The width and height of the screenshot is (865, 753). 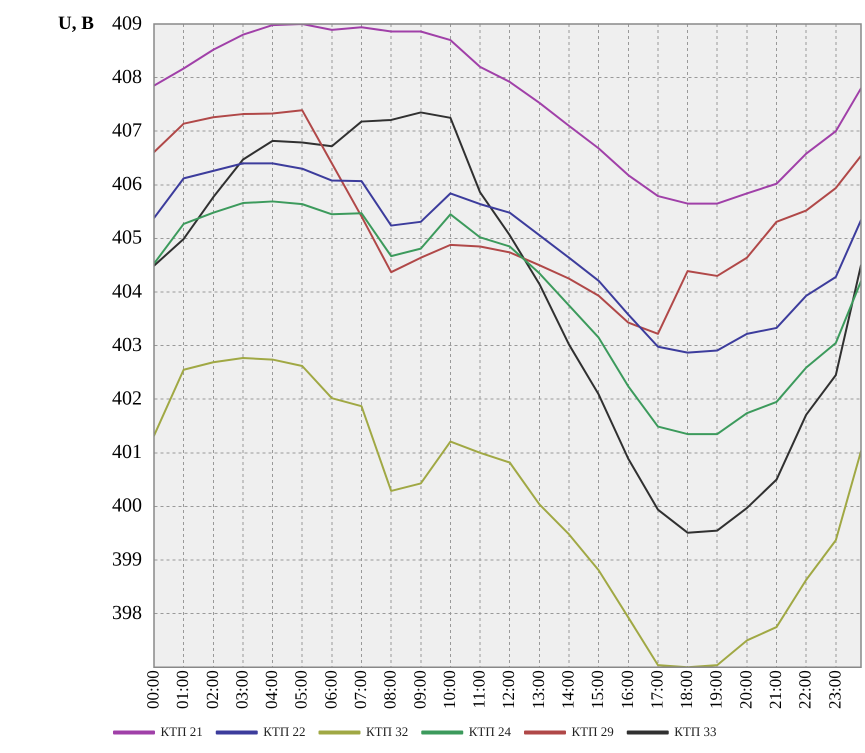 I want to click on y-tick-label: 403, so click(x=127, y=345).